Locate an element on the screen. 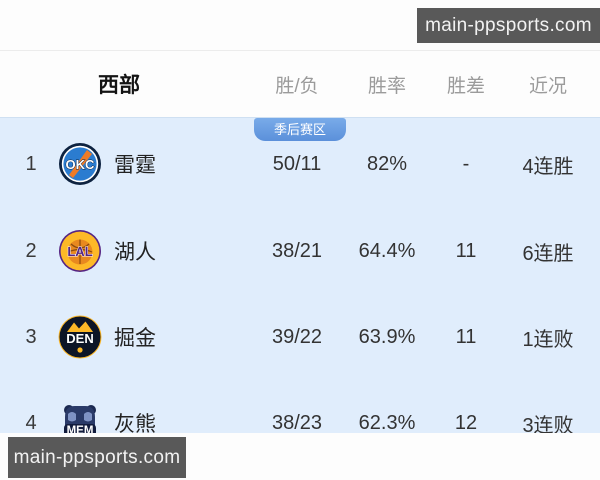  record-value: 39/22 is located at coordinates (297, 336).